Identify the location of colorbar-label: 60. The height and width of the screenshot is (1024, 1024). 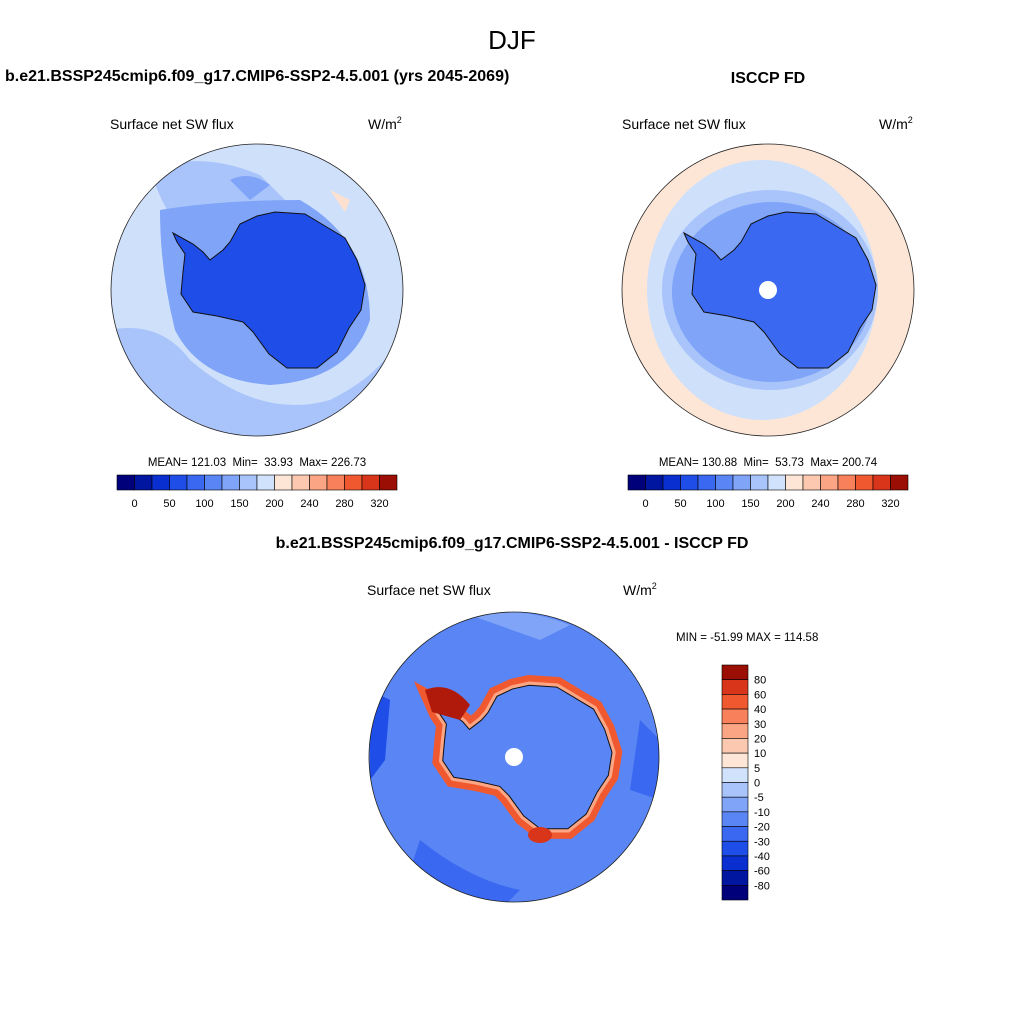
(760, 695).